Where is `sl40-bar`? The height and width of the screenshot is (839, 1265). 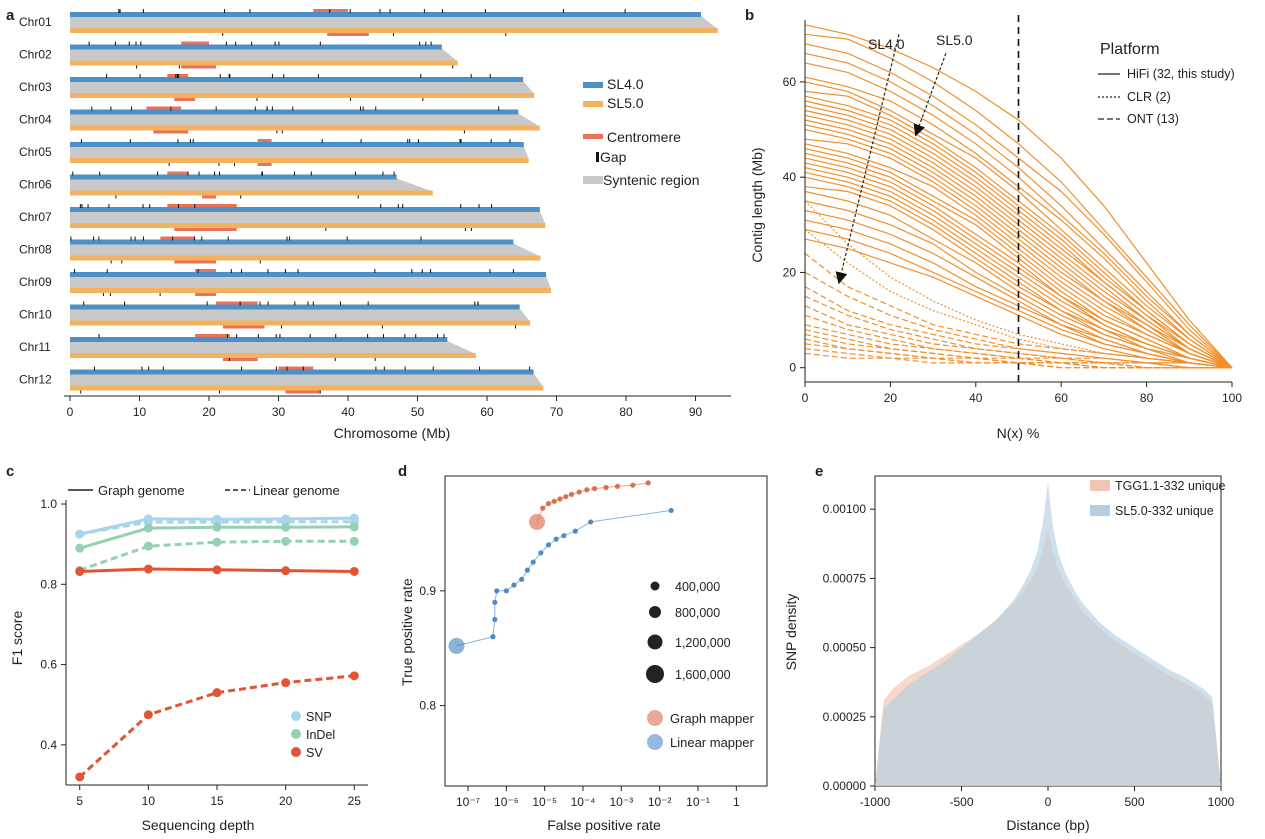 sl40-bar is located at coordinates (295, 307).